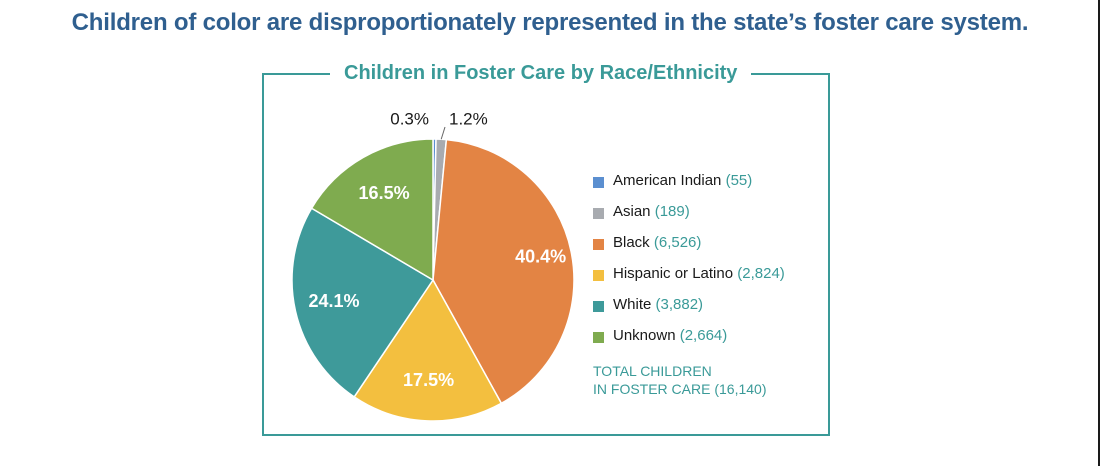 The width and height of the screenshot is (1100, 466). Describe the element at coordinates (673, 273) in the screenshot. I see `legend-label: Hispanic or Latino` at that location.